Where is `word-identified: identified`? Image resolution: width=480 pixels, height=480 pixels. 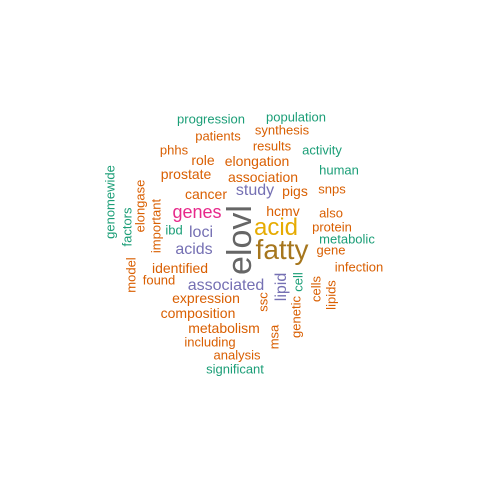
word-identified: identified is located at coordinates (180, 268).